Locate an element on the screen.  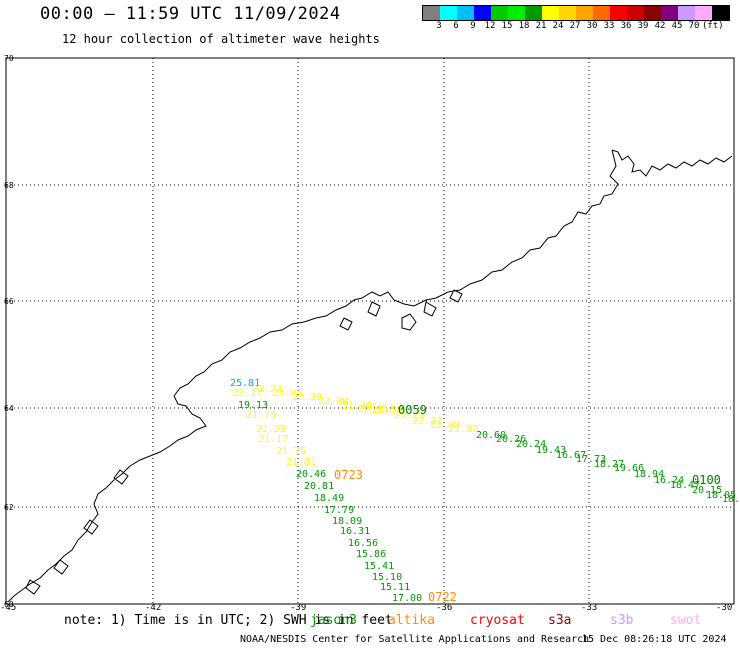
wave-height-label: 20.24 is located at coordinates (531, 444).